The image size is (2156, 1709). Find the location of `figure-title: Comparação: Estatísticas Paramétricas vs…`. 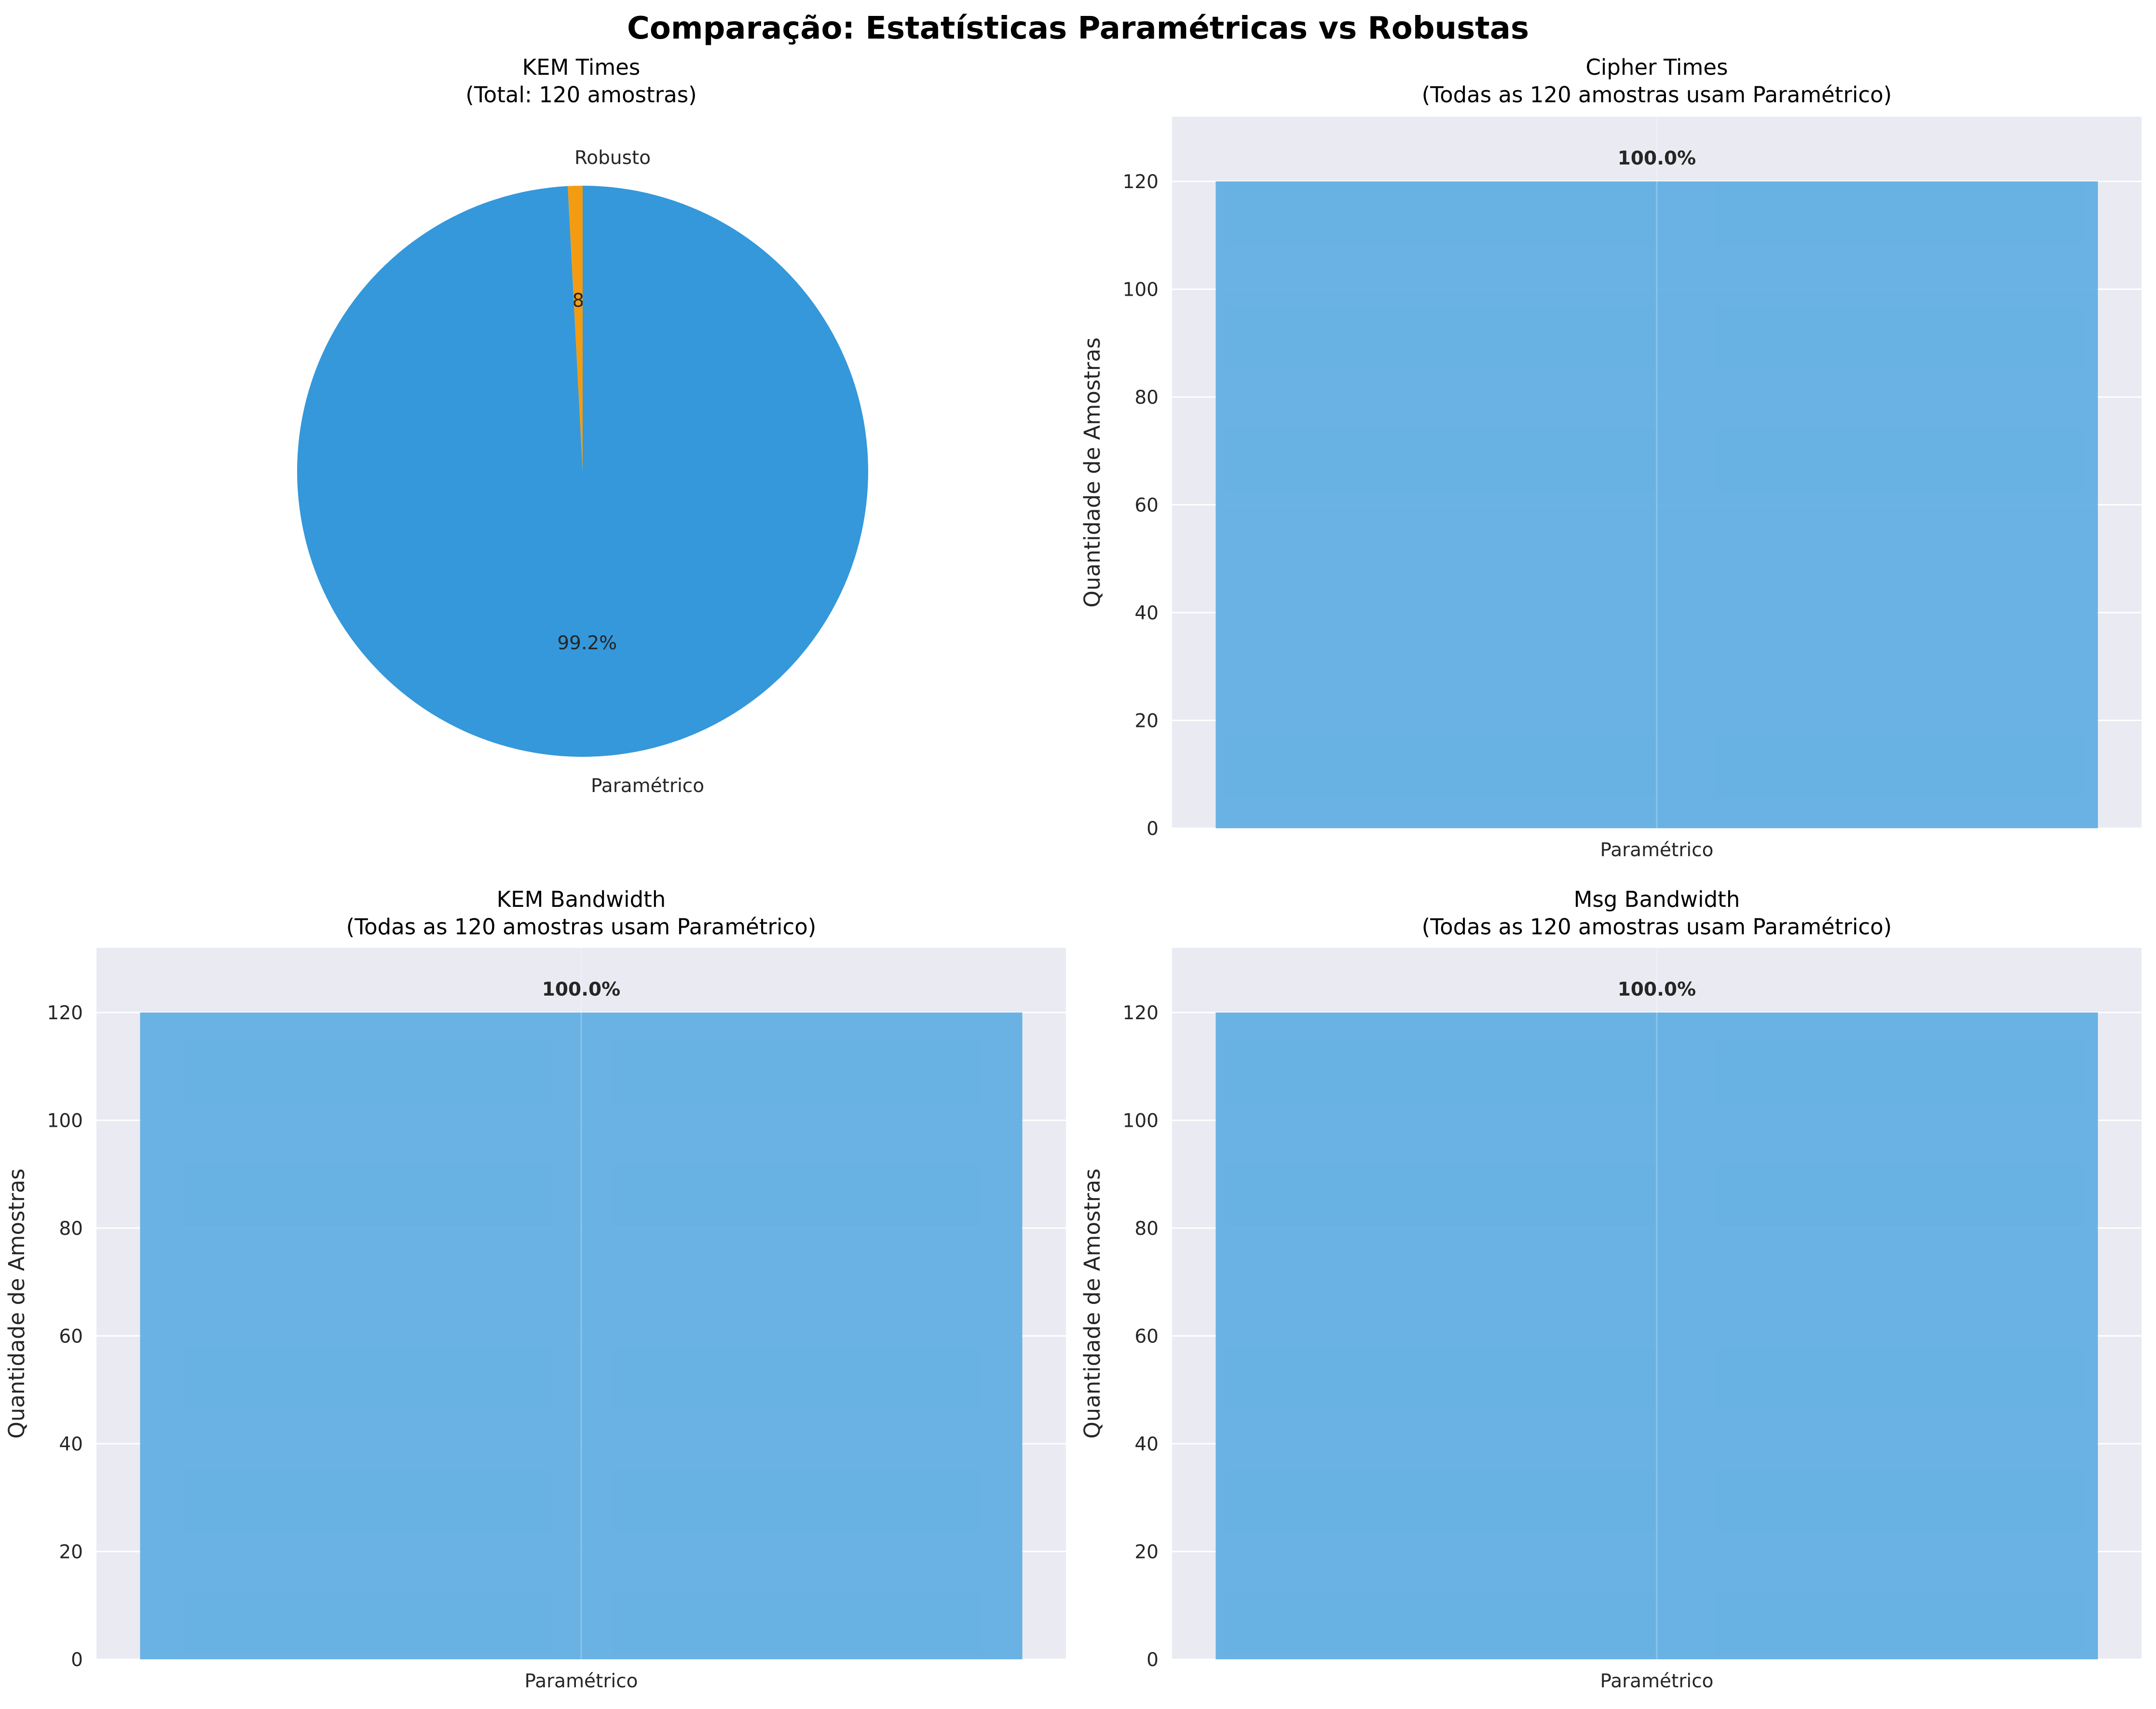

figure-title: Comparação: Estatísticas Paramétricas vs… is located at coordinates (1078, 28).